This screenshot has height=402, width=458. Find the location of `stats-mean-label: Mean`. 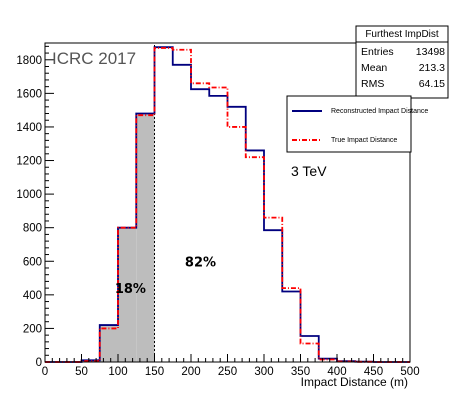

stats-mean-label: Mean is located at coordinates (374, 68).